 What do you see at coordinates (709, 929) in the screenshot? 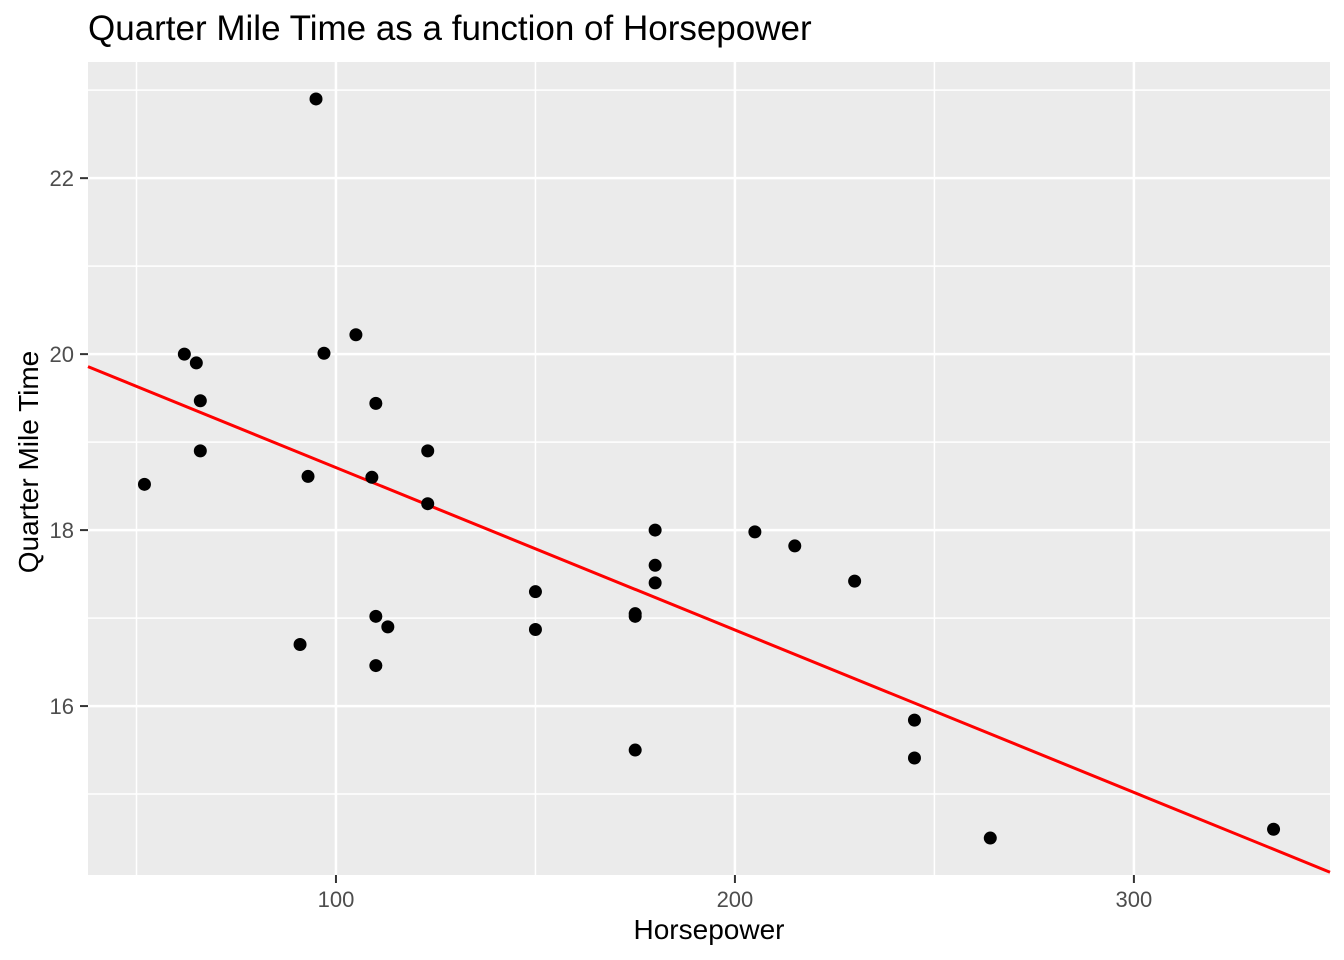
I see `x-axis-title: Horsepower` at bounding box center [709, 929].